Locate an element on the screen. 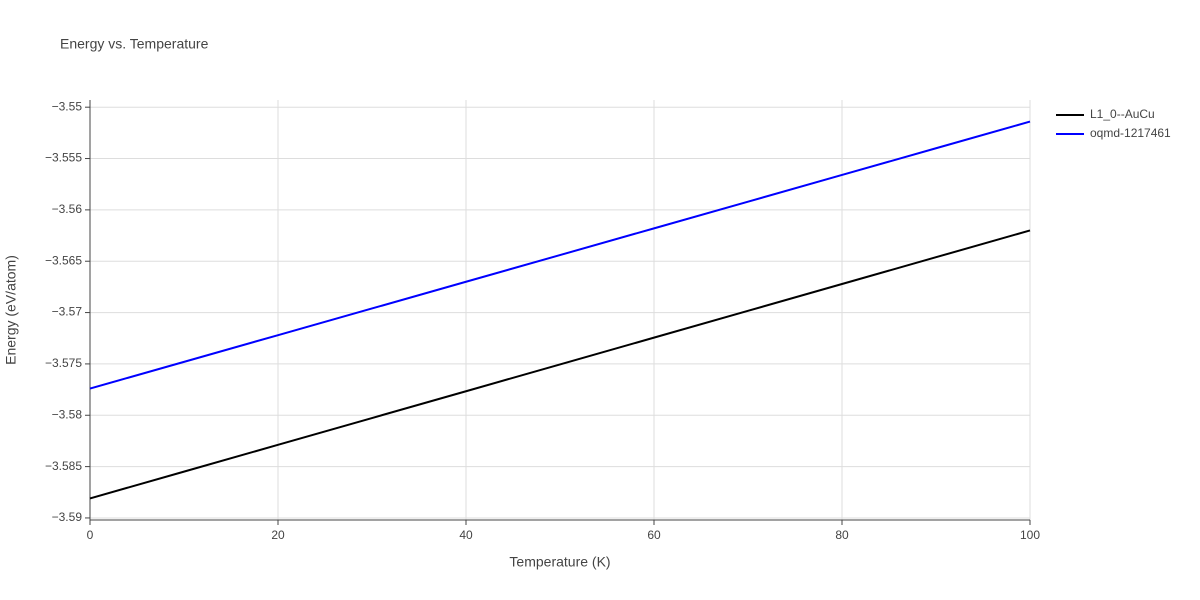  y-tick-label: −3.585 is located at coordinates (63, 466).